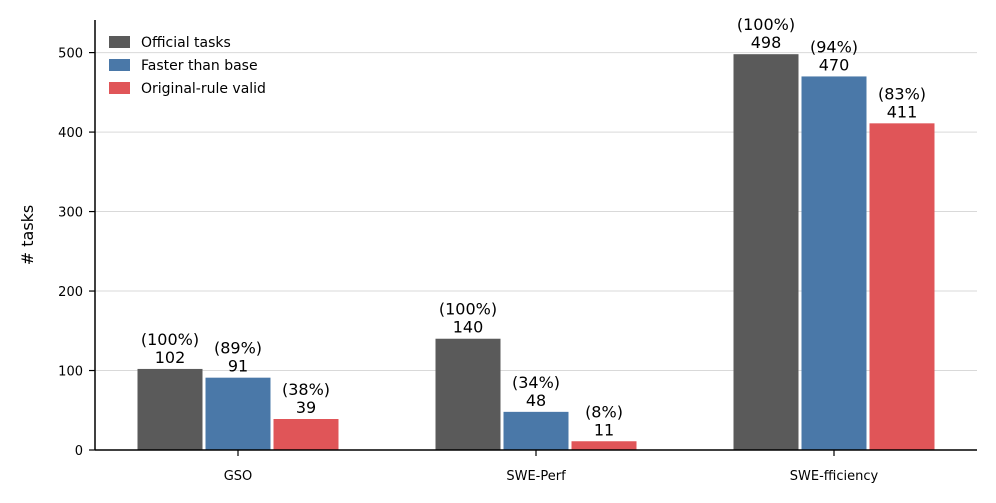 Image resolution: width=996 pixels, height=503 pixels. Describe the element at coordinates (306, 407) in the screenshot. I see `bar-value-label: 39` at that location.